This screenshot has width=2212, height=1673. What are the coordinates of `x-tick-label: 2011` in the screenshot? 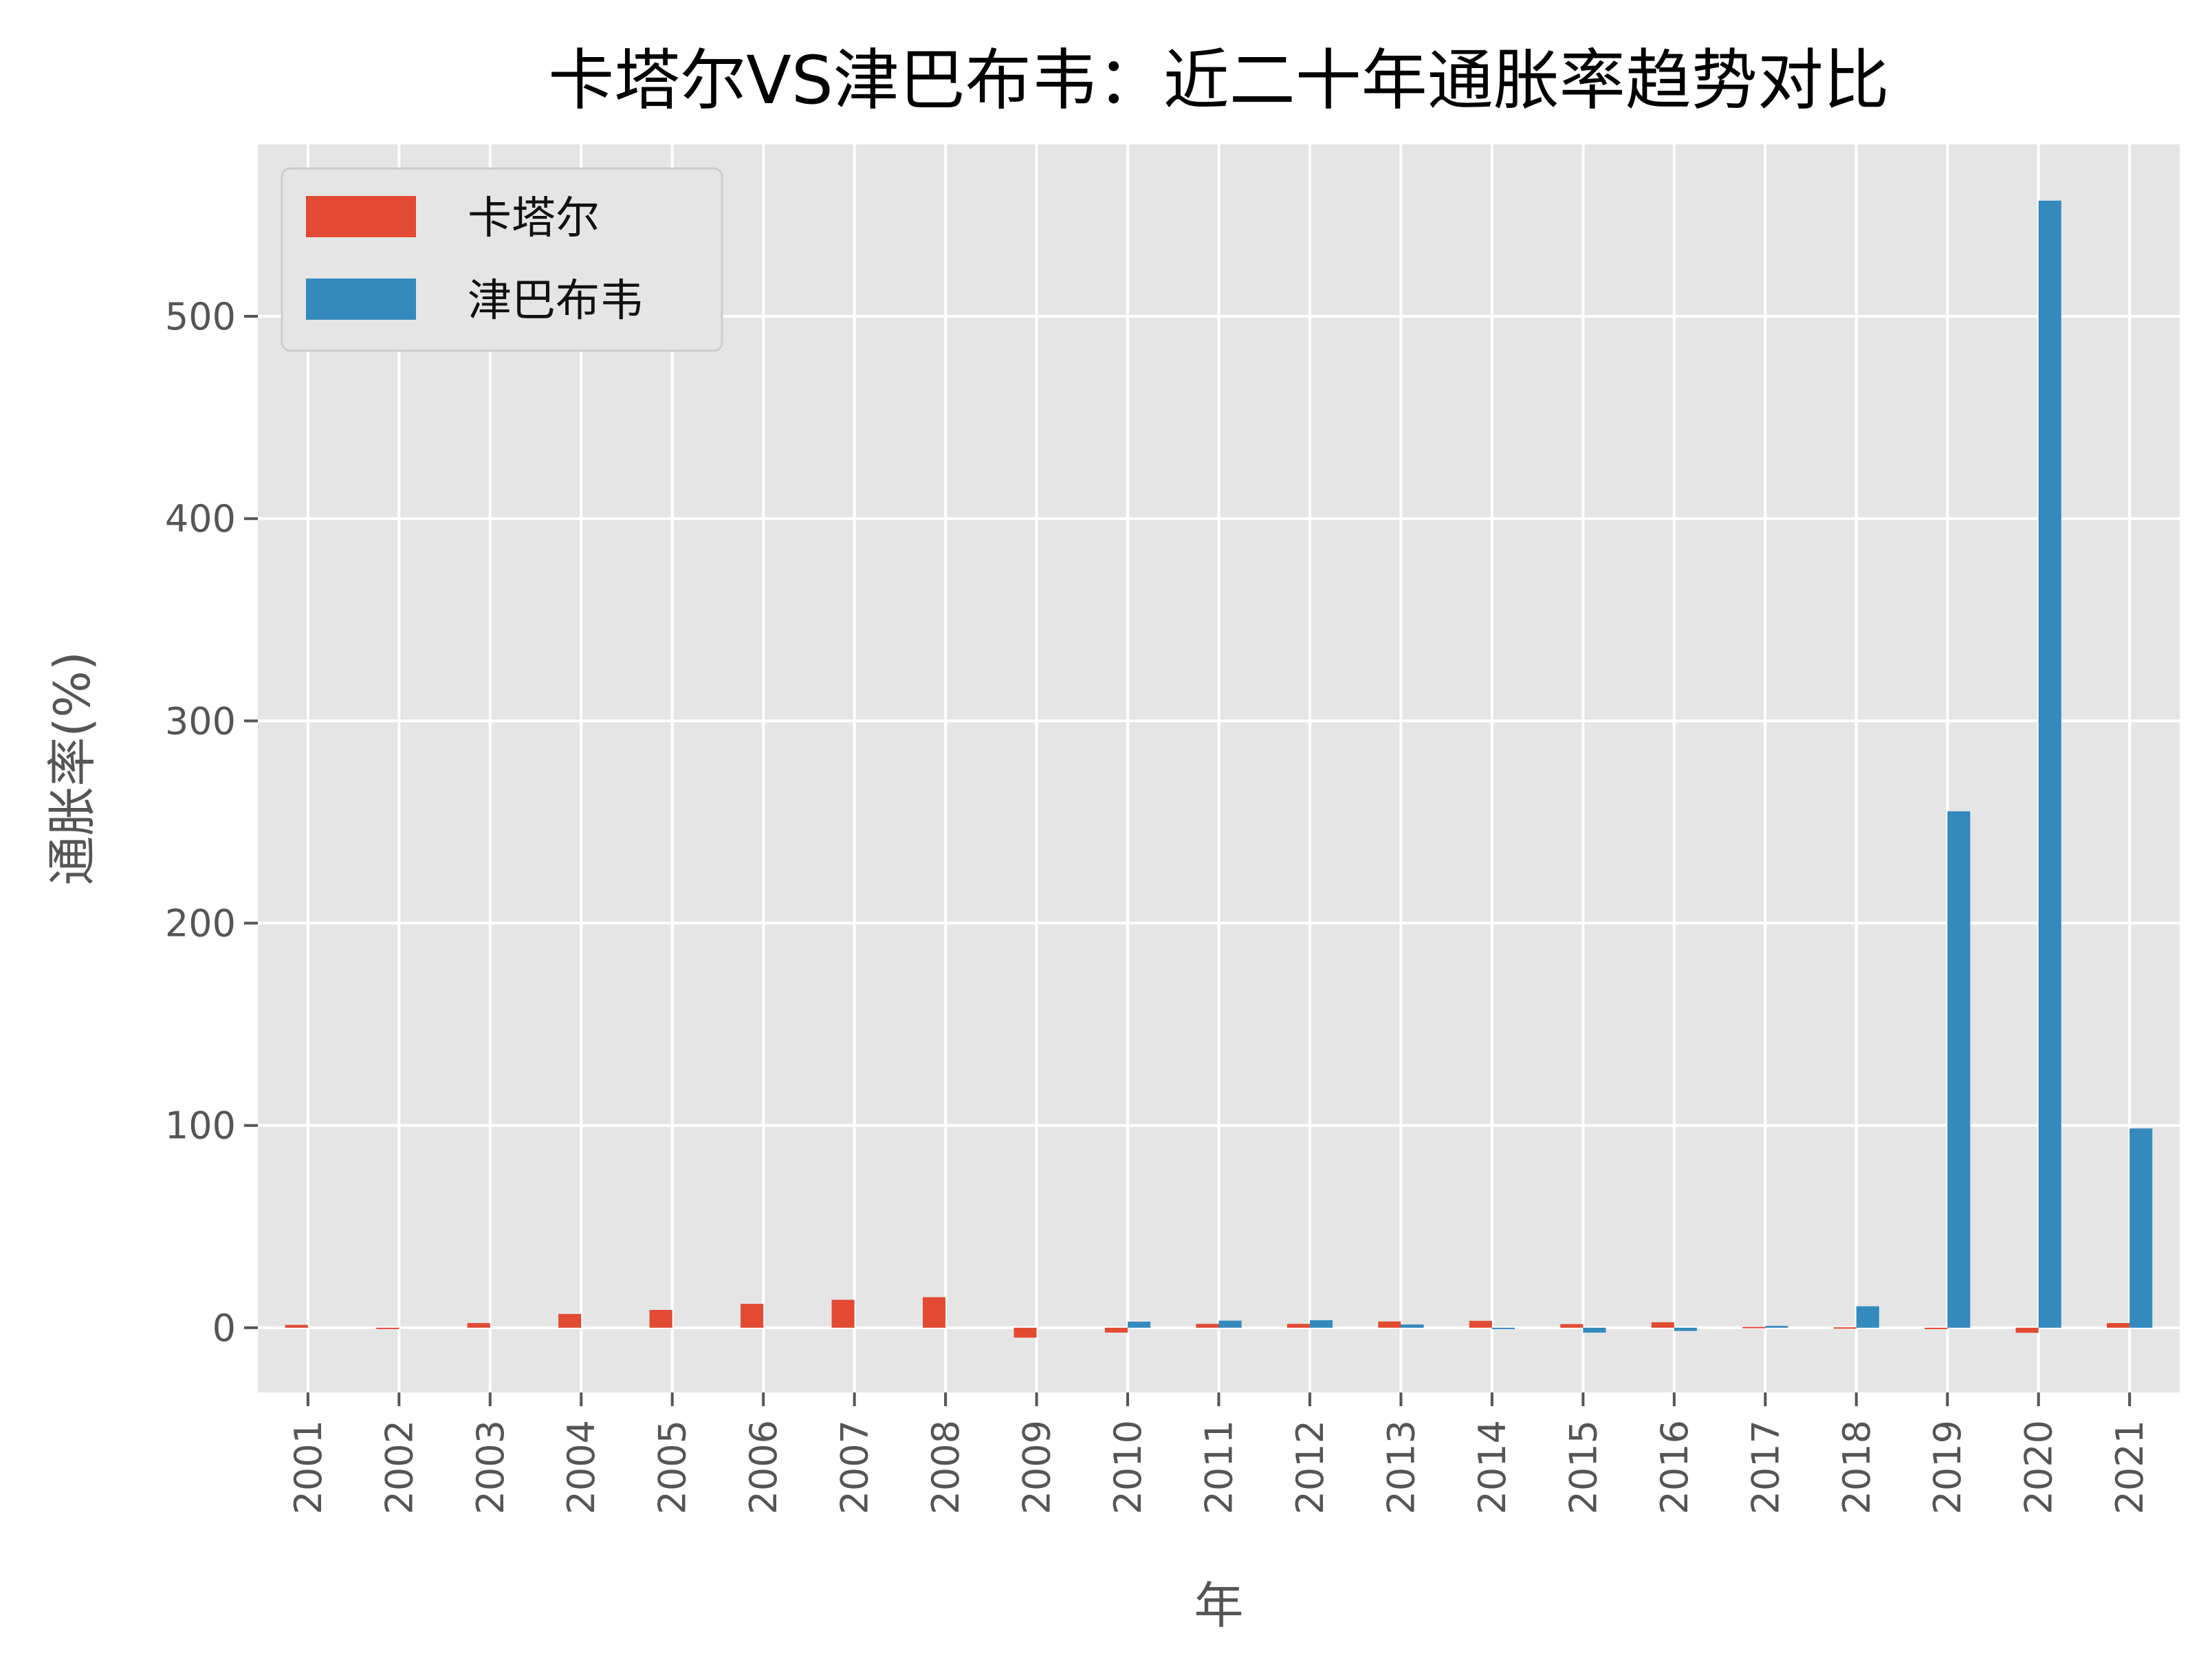 It's located at (1219, 1467).